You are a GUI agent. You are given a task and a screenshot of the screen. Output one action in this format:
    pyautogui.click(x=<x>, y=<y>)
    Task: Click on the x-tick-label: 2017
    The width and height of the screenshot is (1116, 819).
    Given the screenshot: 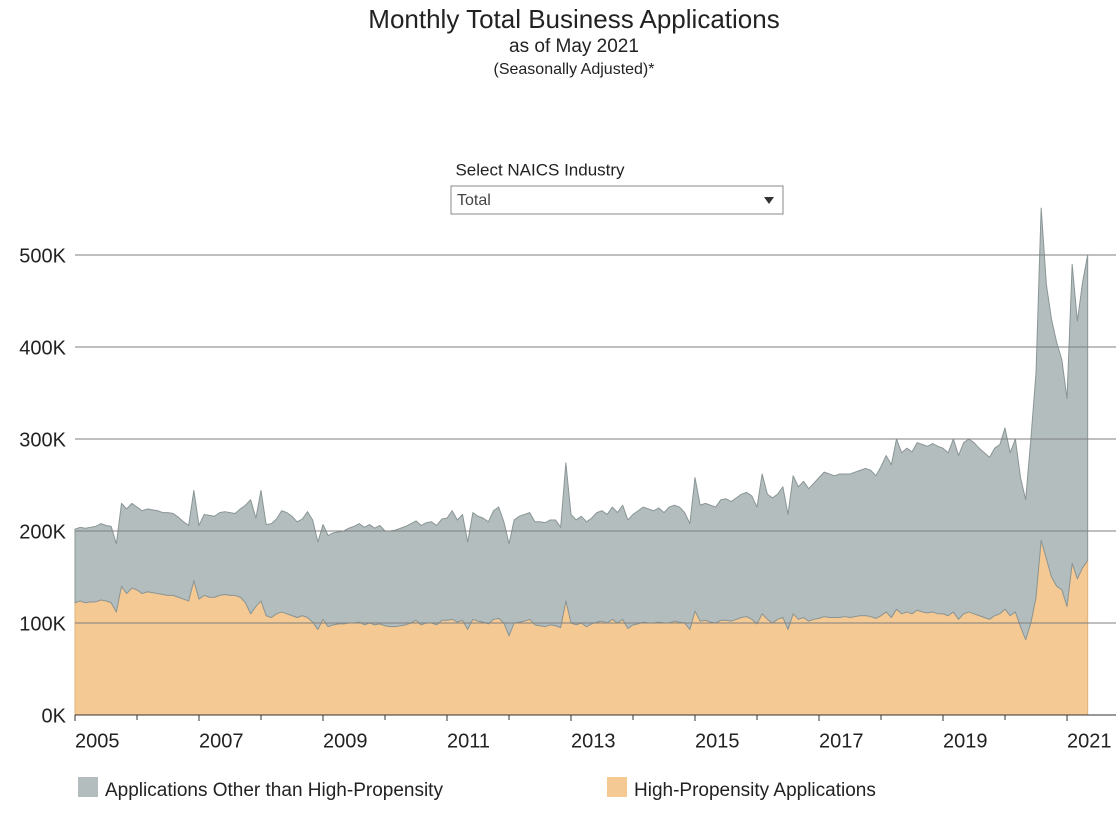 What is the action you would take?
    pyautogui.click(x=841, y=741)
    